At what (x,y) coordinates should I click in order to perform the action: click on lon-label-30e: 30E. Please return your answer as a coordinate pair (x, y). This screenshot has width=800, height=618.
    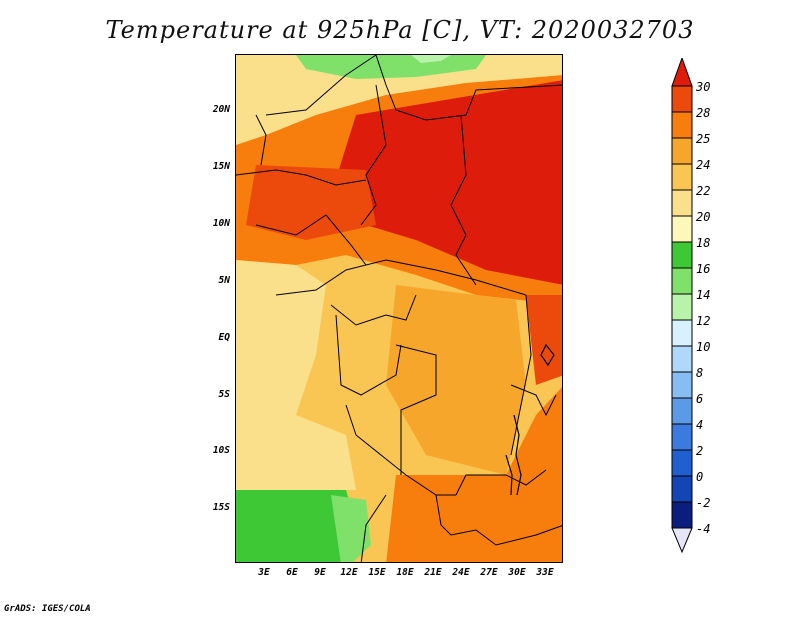
    Looking at the image, I should click on (517, 572).